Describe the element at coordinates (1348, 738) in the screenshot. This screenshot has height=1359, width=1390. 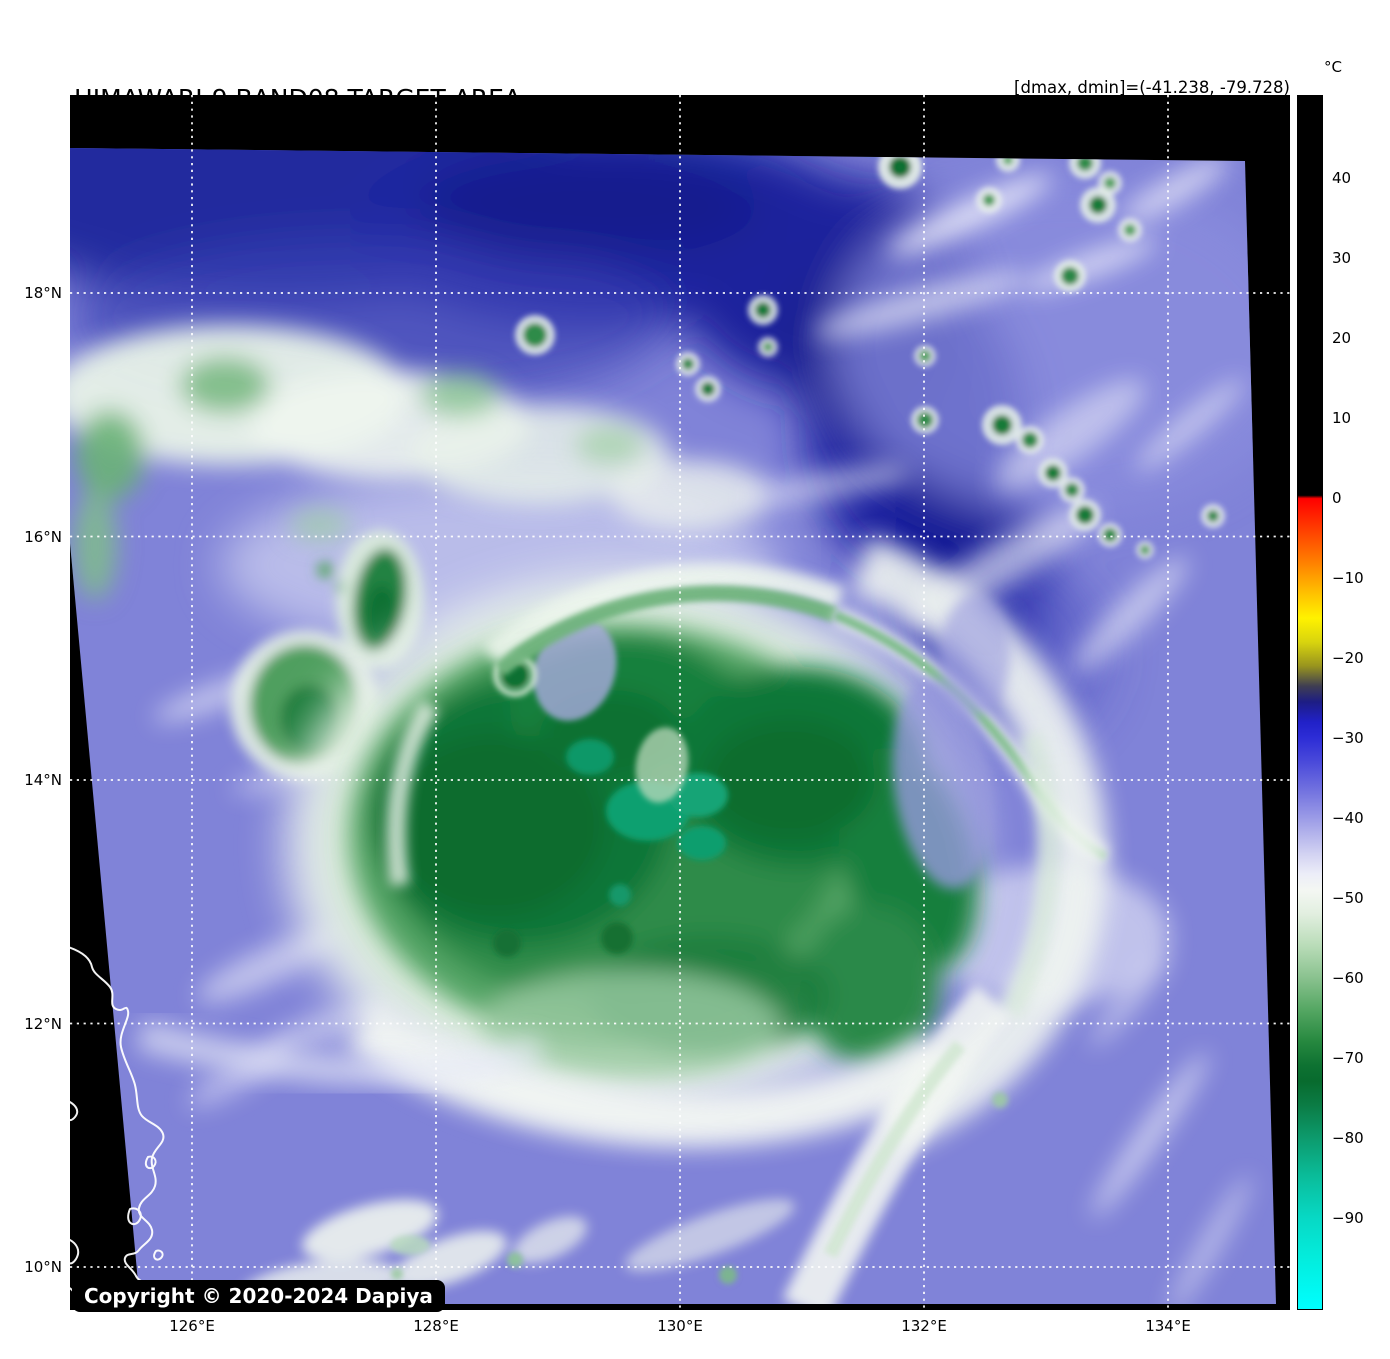
I see `colorbar-tick-label: −30` at that location.